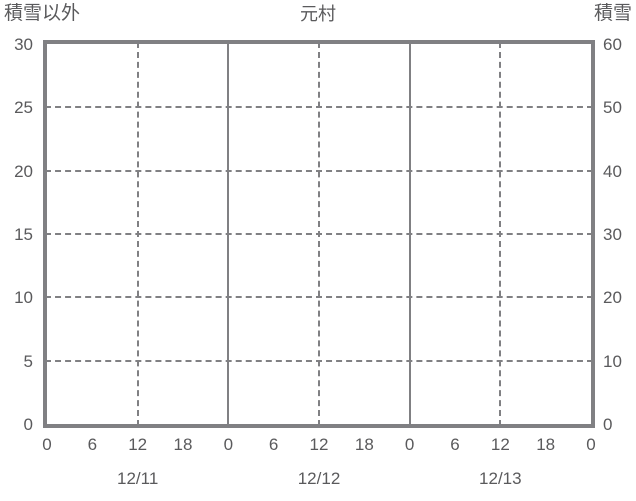  I want to click on x-axis-date-label: 12/11, so click(138, 478).